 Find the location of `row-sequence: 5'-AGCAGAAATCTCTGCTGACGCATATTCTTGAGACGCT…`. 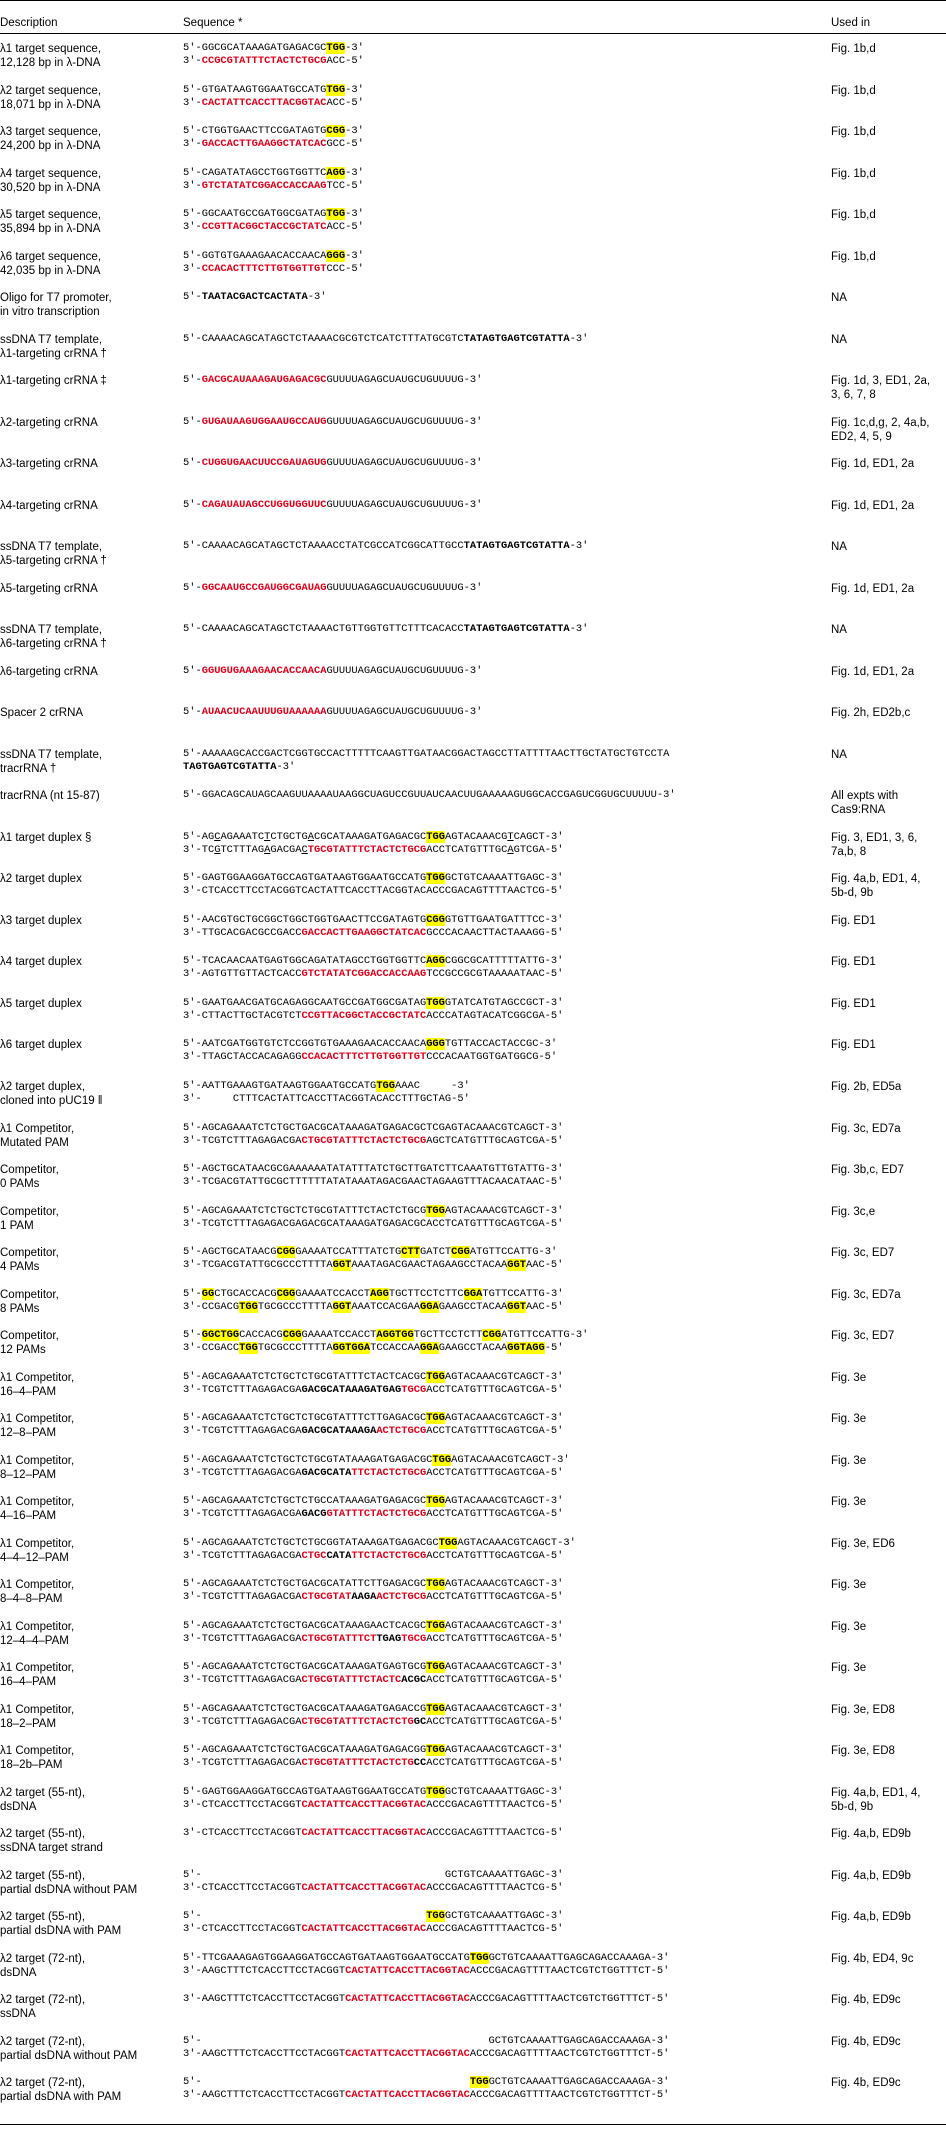

row-sequence: 5'-AGCAGAAATCTCTGCTGACGCATATTCTTGAGACGCT… is located at coordinates (503, 1591).